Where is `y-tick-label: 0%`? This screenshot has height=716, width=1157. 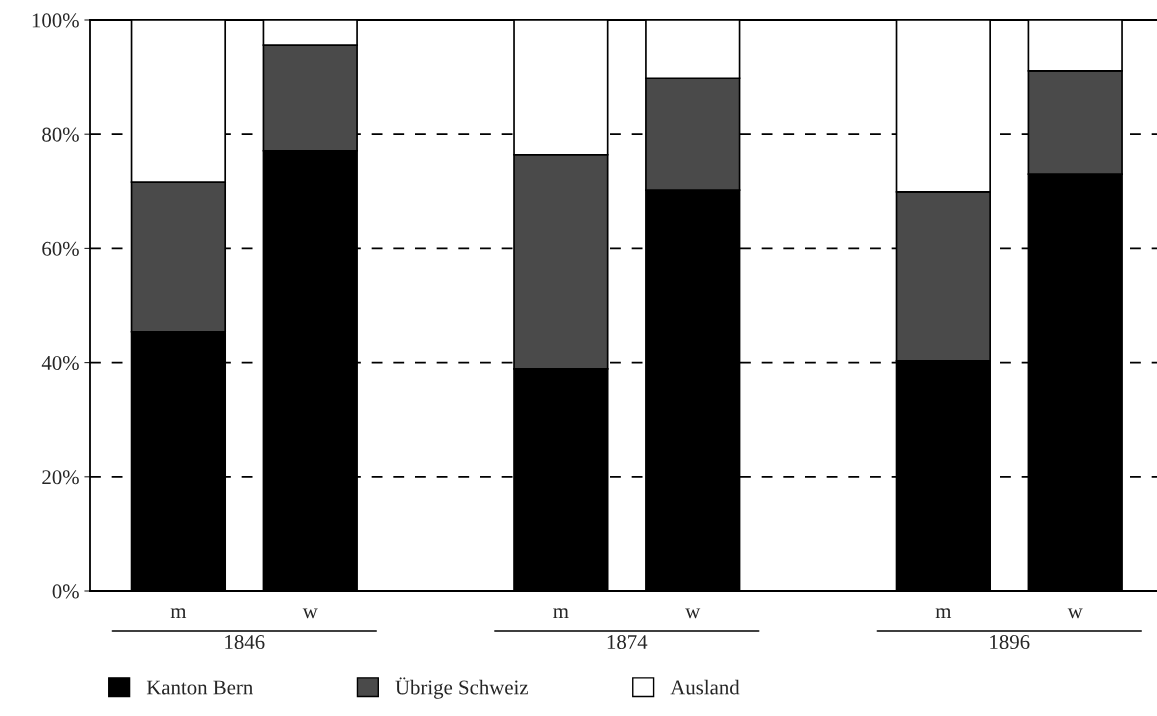
y-tick-label: 0% is located at coordinates (65, 591).